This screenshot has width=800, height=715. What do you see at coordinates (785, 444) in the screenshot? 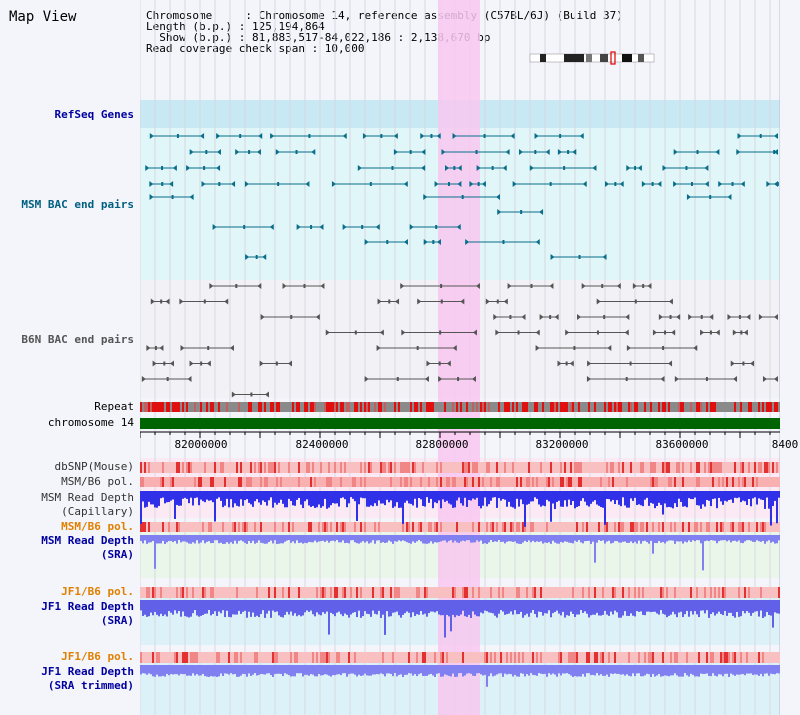
I see `tick-label: 8400` at bounding box center [785, 444].